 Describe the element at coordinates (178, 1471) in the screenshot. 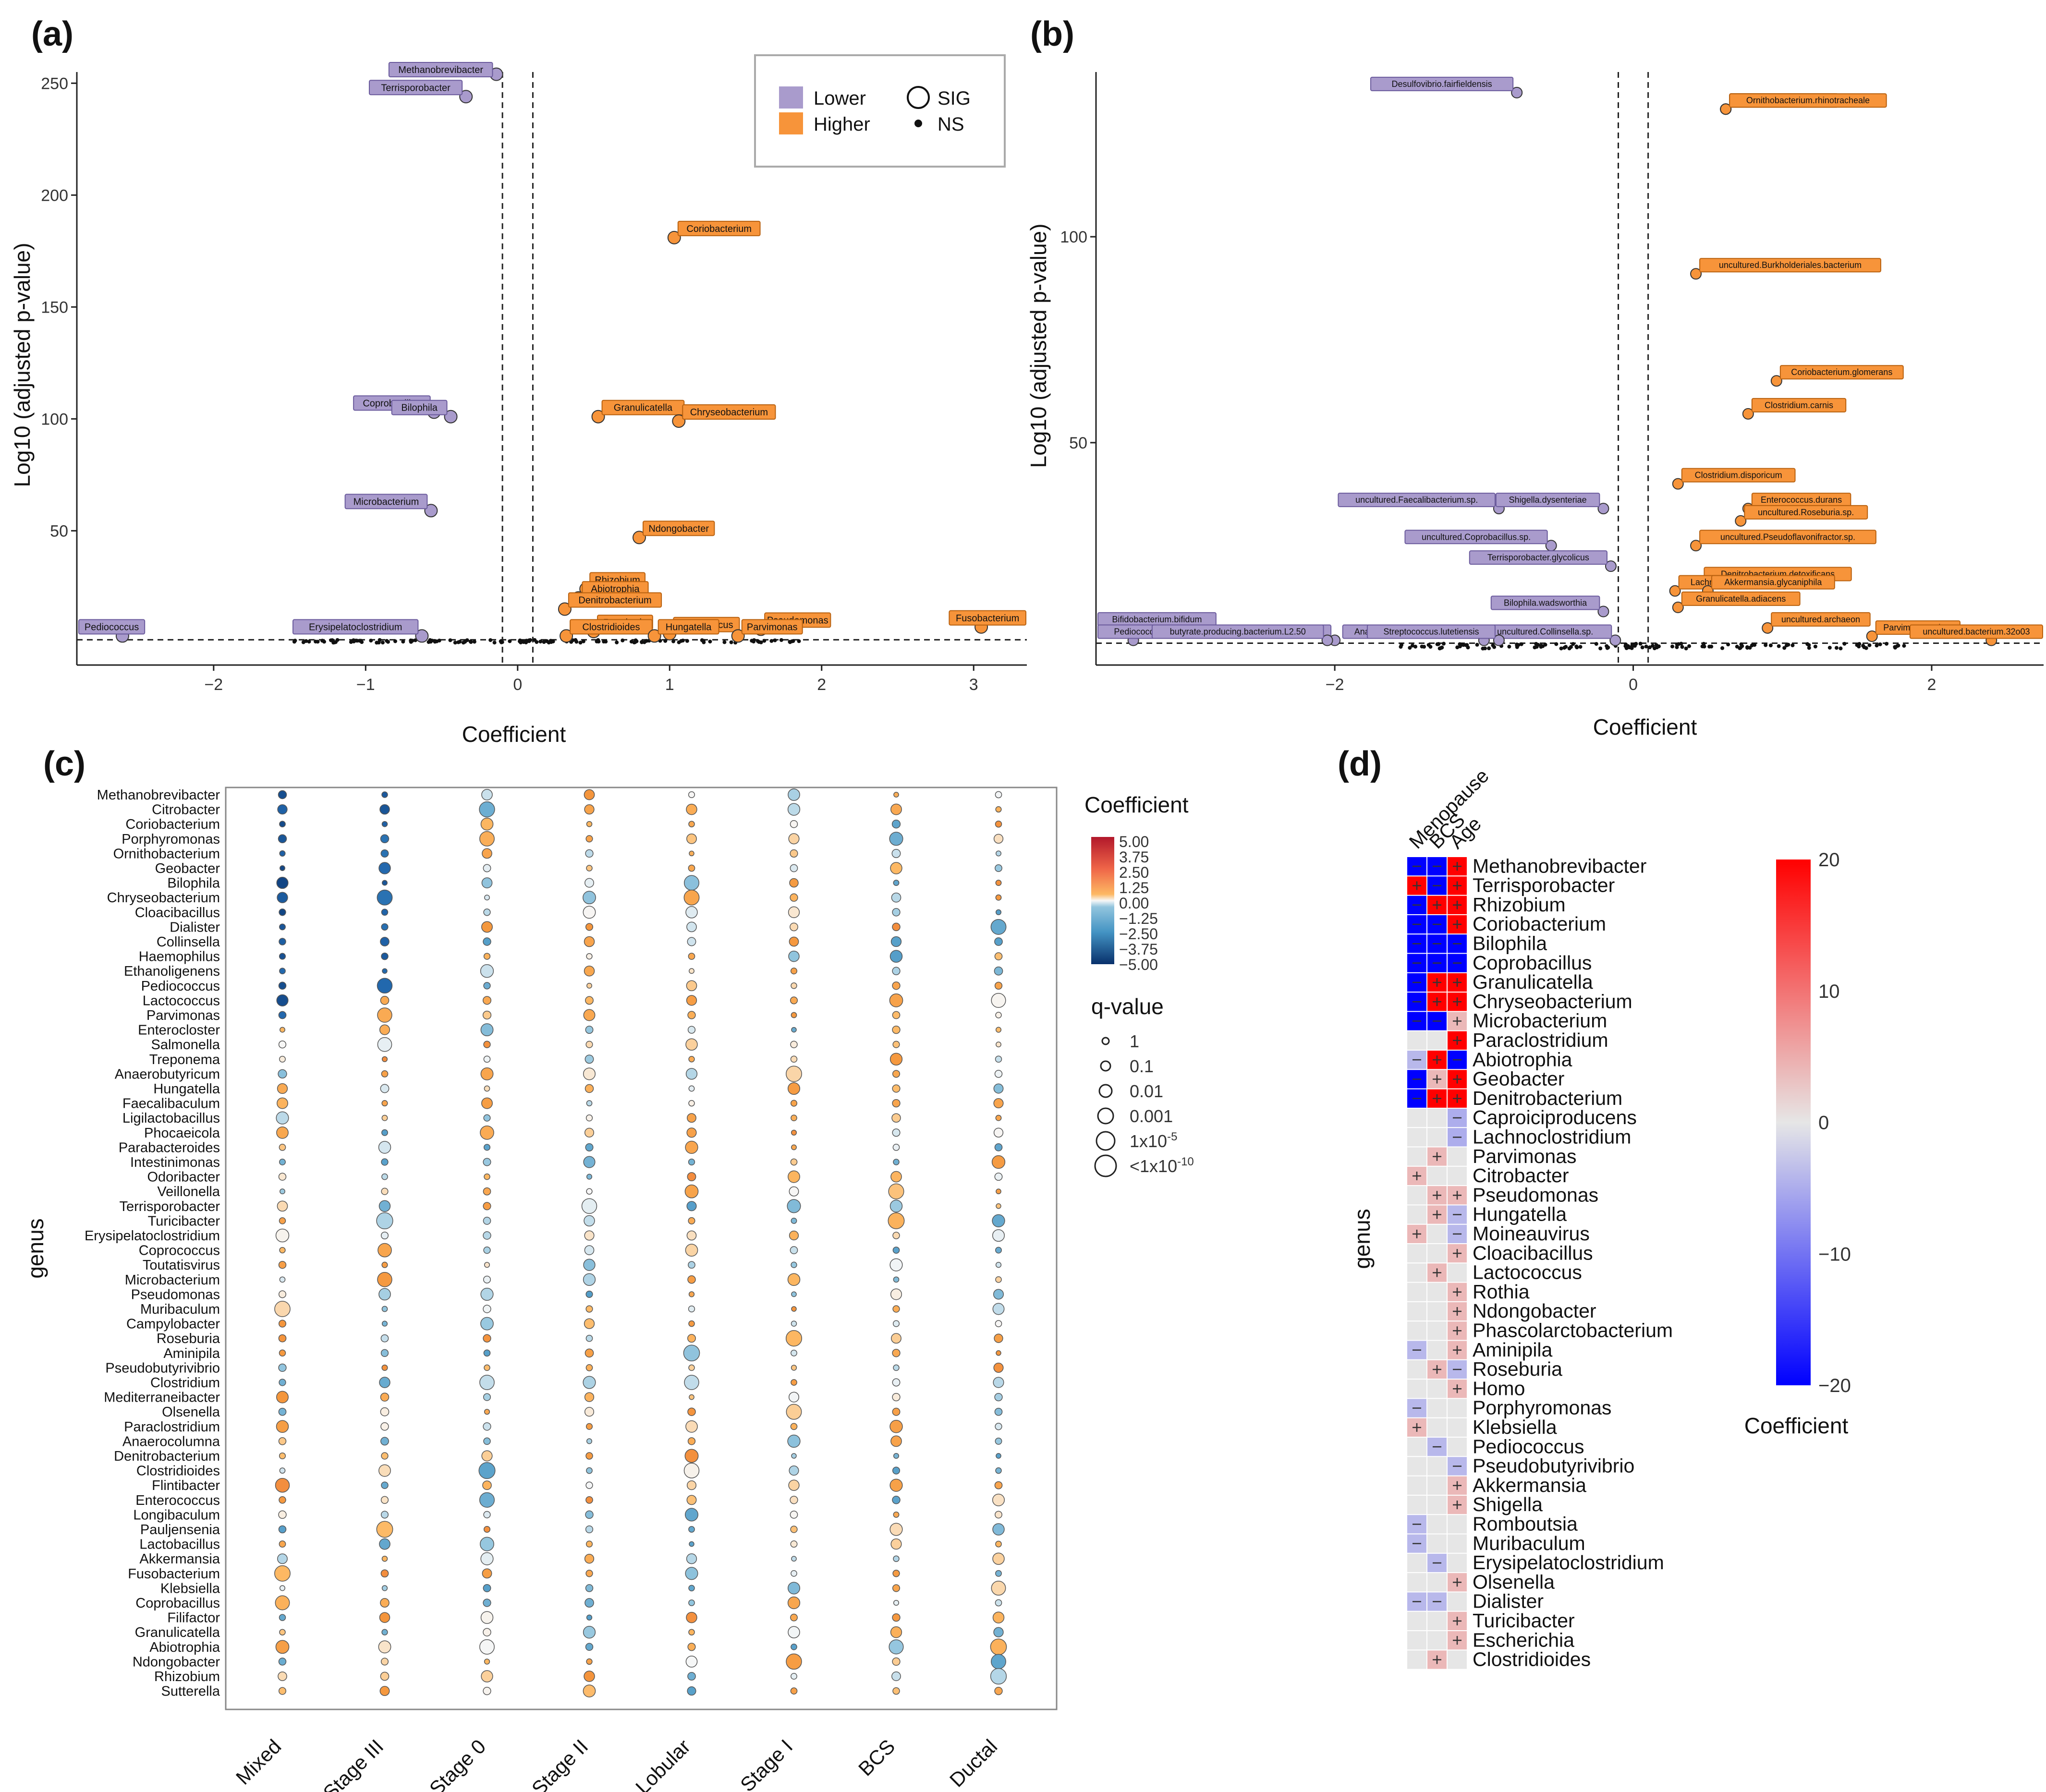

I see `c-genus-label-clostridioides: Clostridioides` at that location.